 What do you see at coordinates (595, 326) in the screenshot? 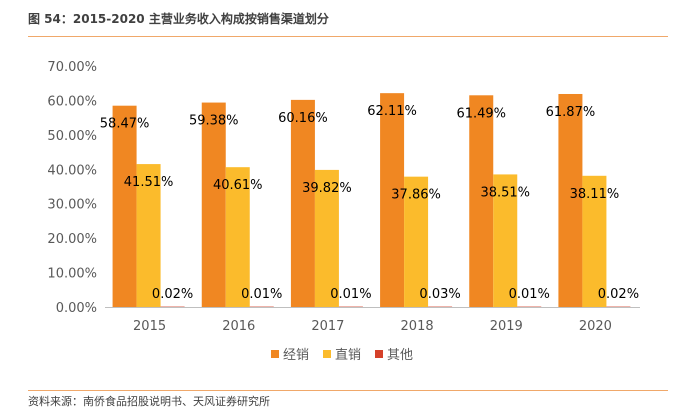
I see `x-tick-label: 2020` at bounding box center [595, 326].